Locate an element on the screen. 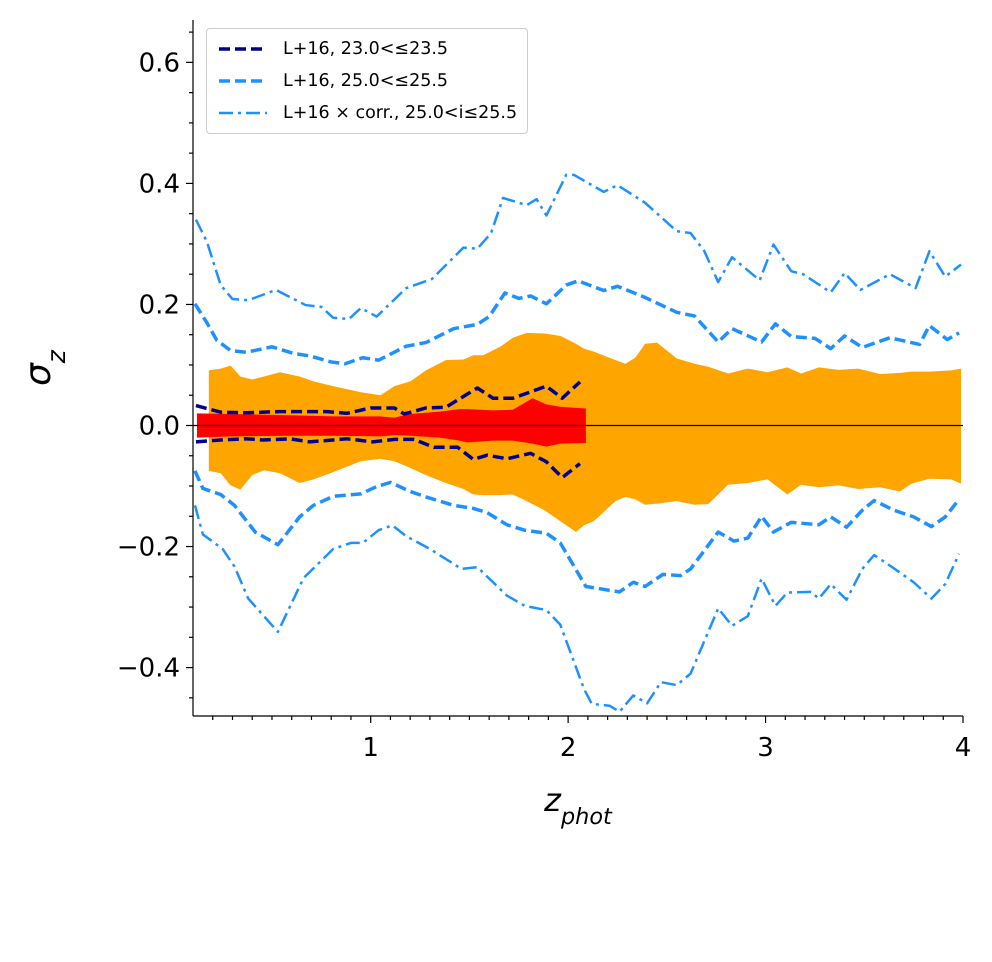 This screenshot has width=992, height=962. x-tick-label: 1 is located at coordinates (370, 748).